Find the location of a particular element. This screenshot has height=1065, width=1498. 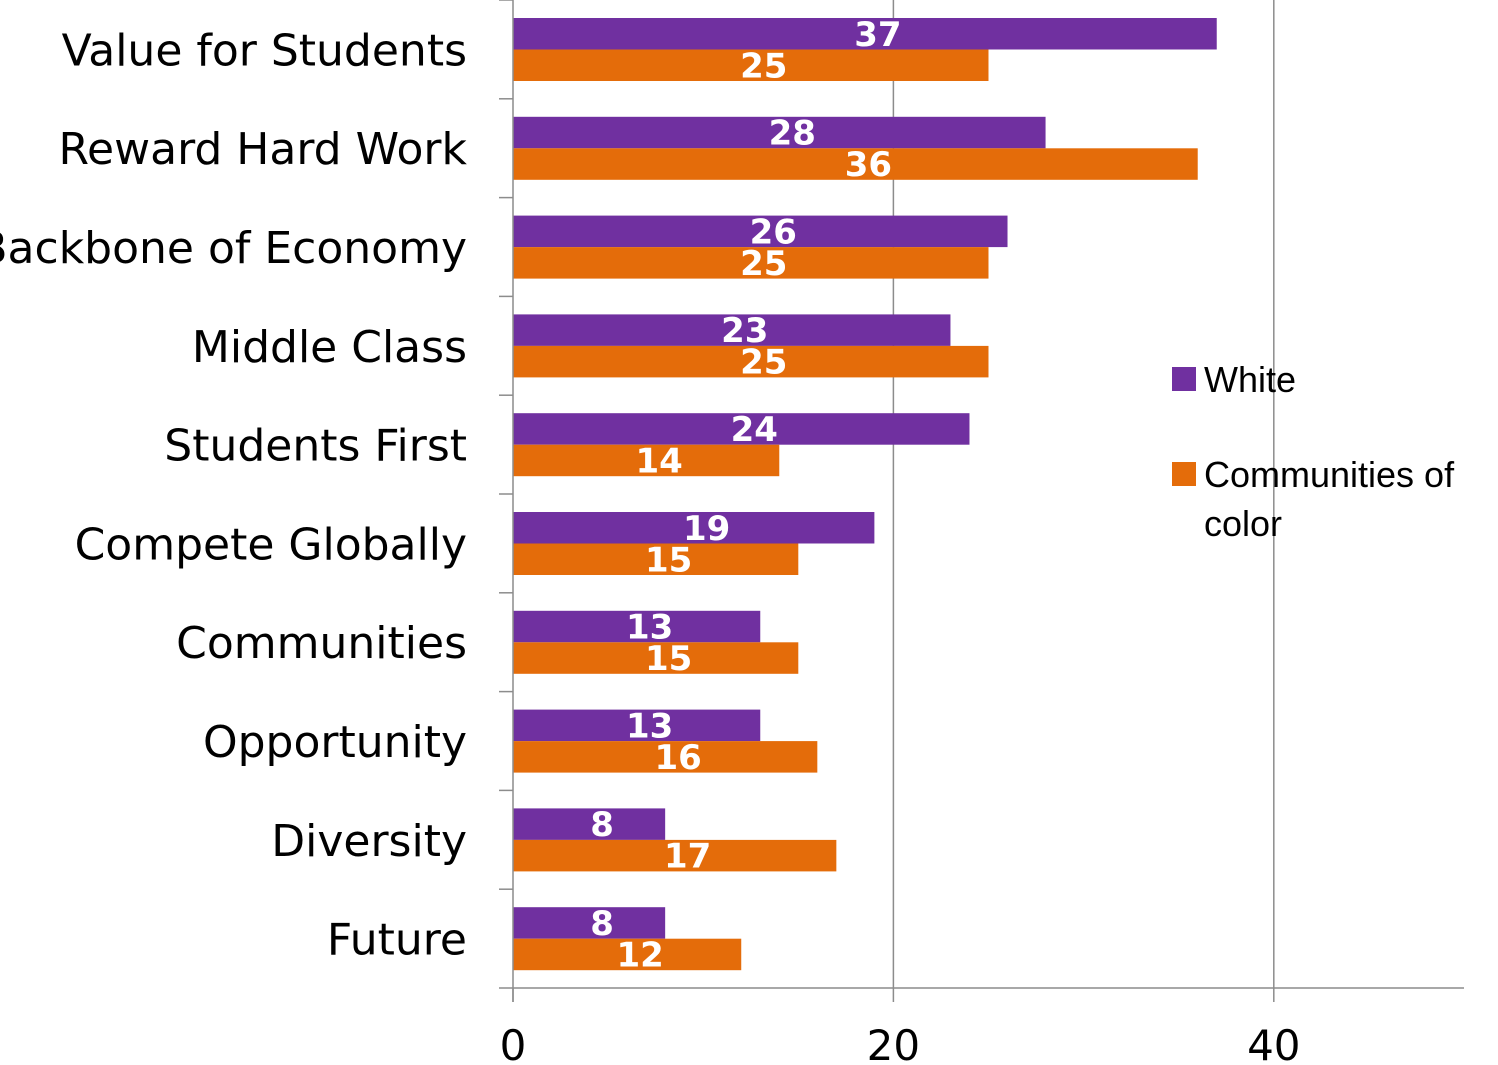

legend-label-white: White is located at coordinates (1250, 379).